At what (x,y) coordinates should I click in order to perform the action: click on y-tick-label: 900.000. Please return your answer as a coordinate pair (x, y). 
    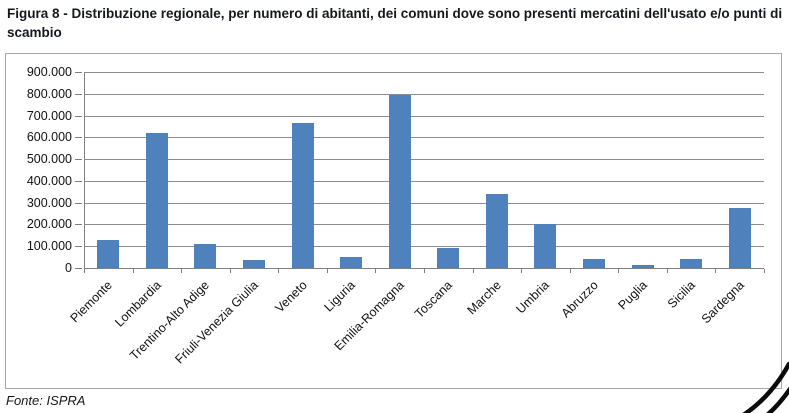
    Looking at the image, I should click on (49, 72).